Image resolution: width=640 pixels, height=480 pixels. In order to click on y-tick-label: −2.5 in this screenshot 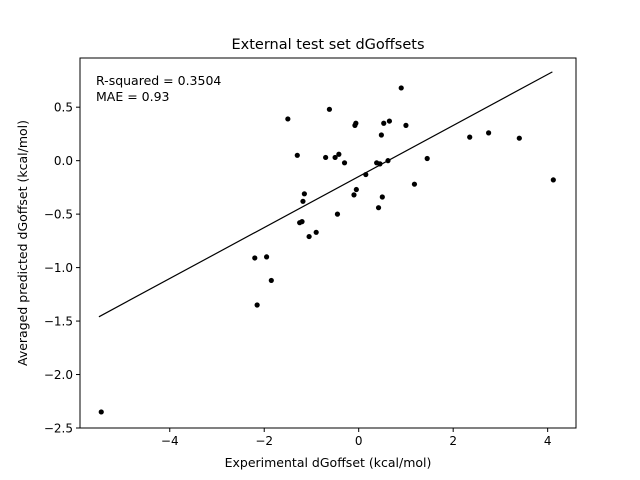, I will do `click(58, 429)`.